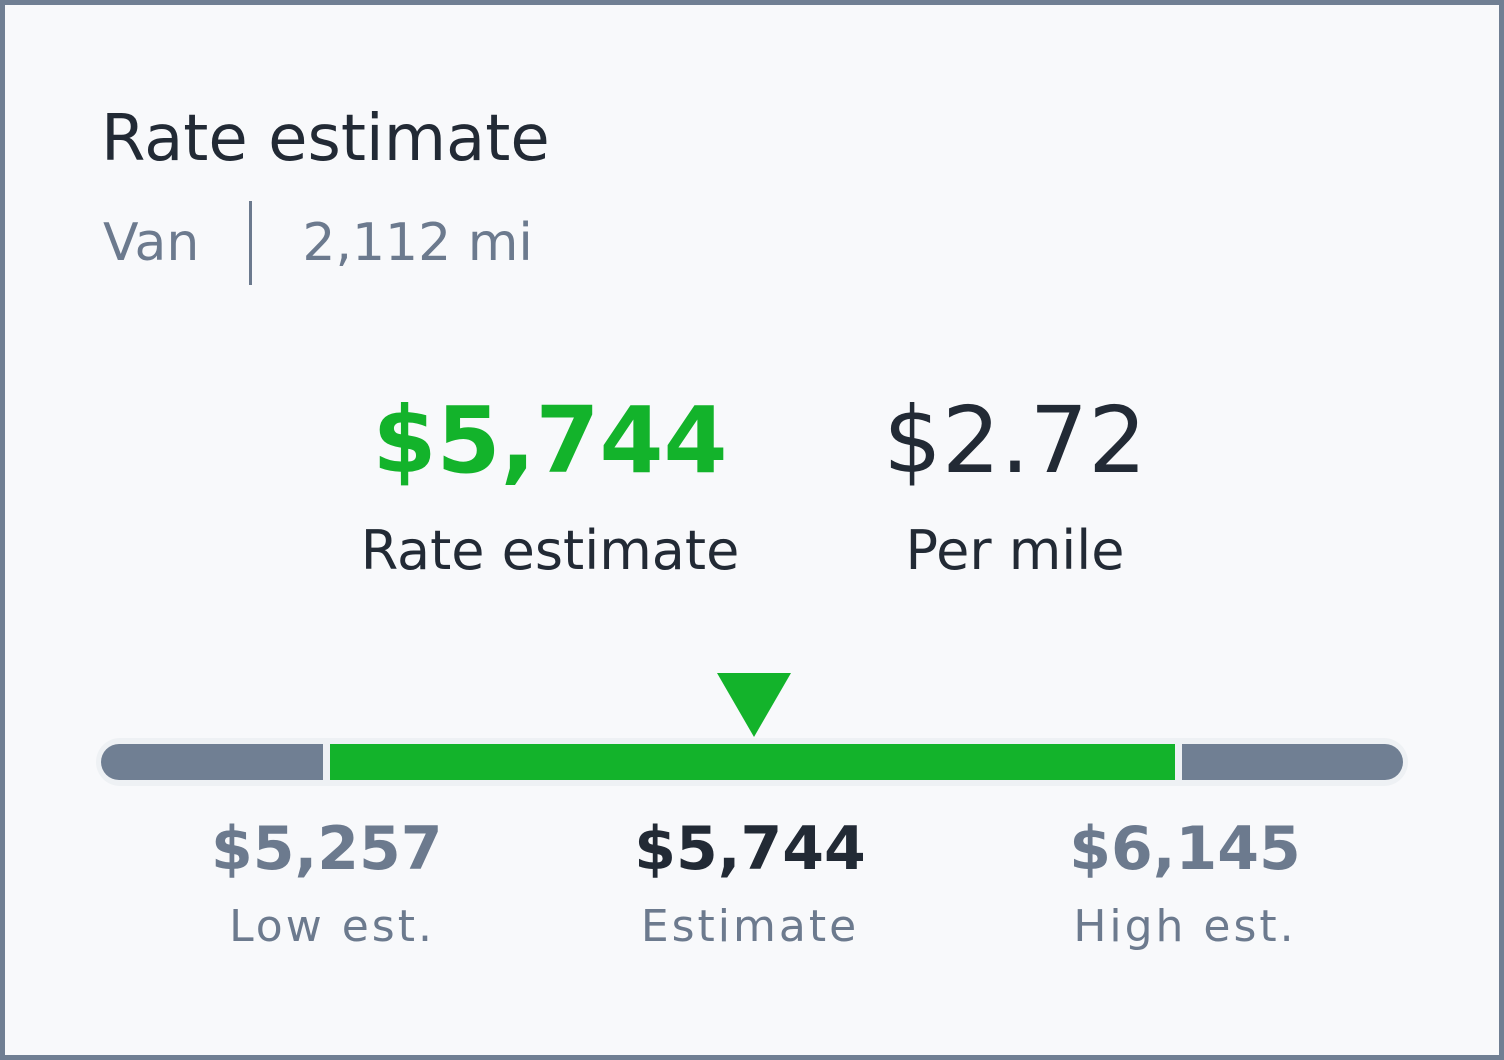 This screenshot has height=1060, width=1504. Describe the element at coordinates (212, 762) in the screenshot. I see `range-segment-low` at that location.